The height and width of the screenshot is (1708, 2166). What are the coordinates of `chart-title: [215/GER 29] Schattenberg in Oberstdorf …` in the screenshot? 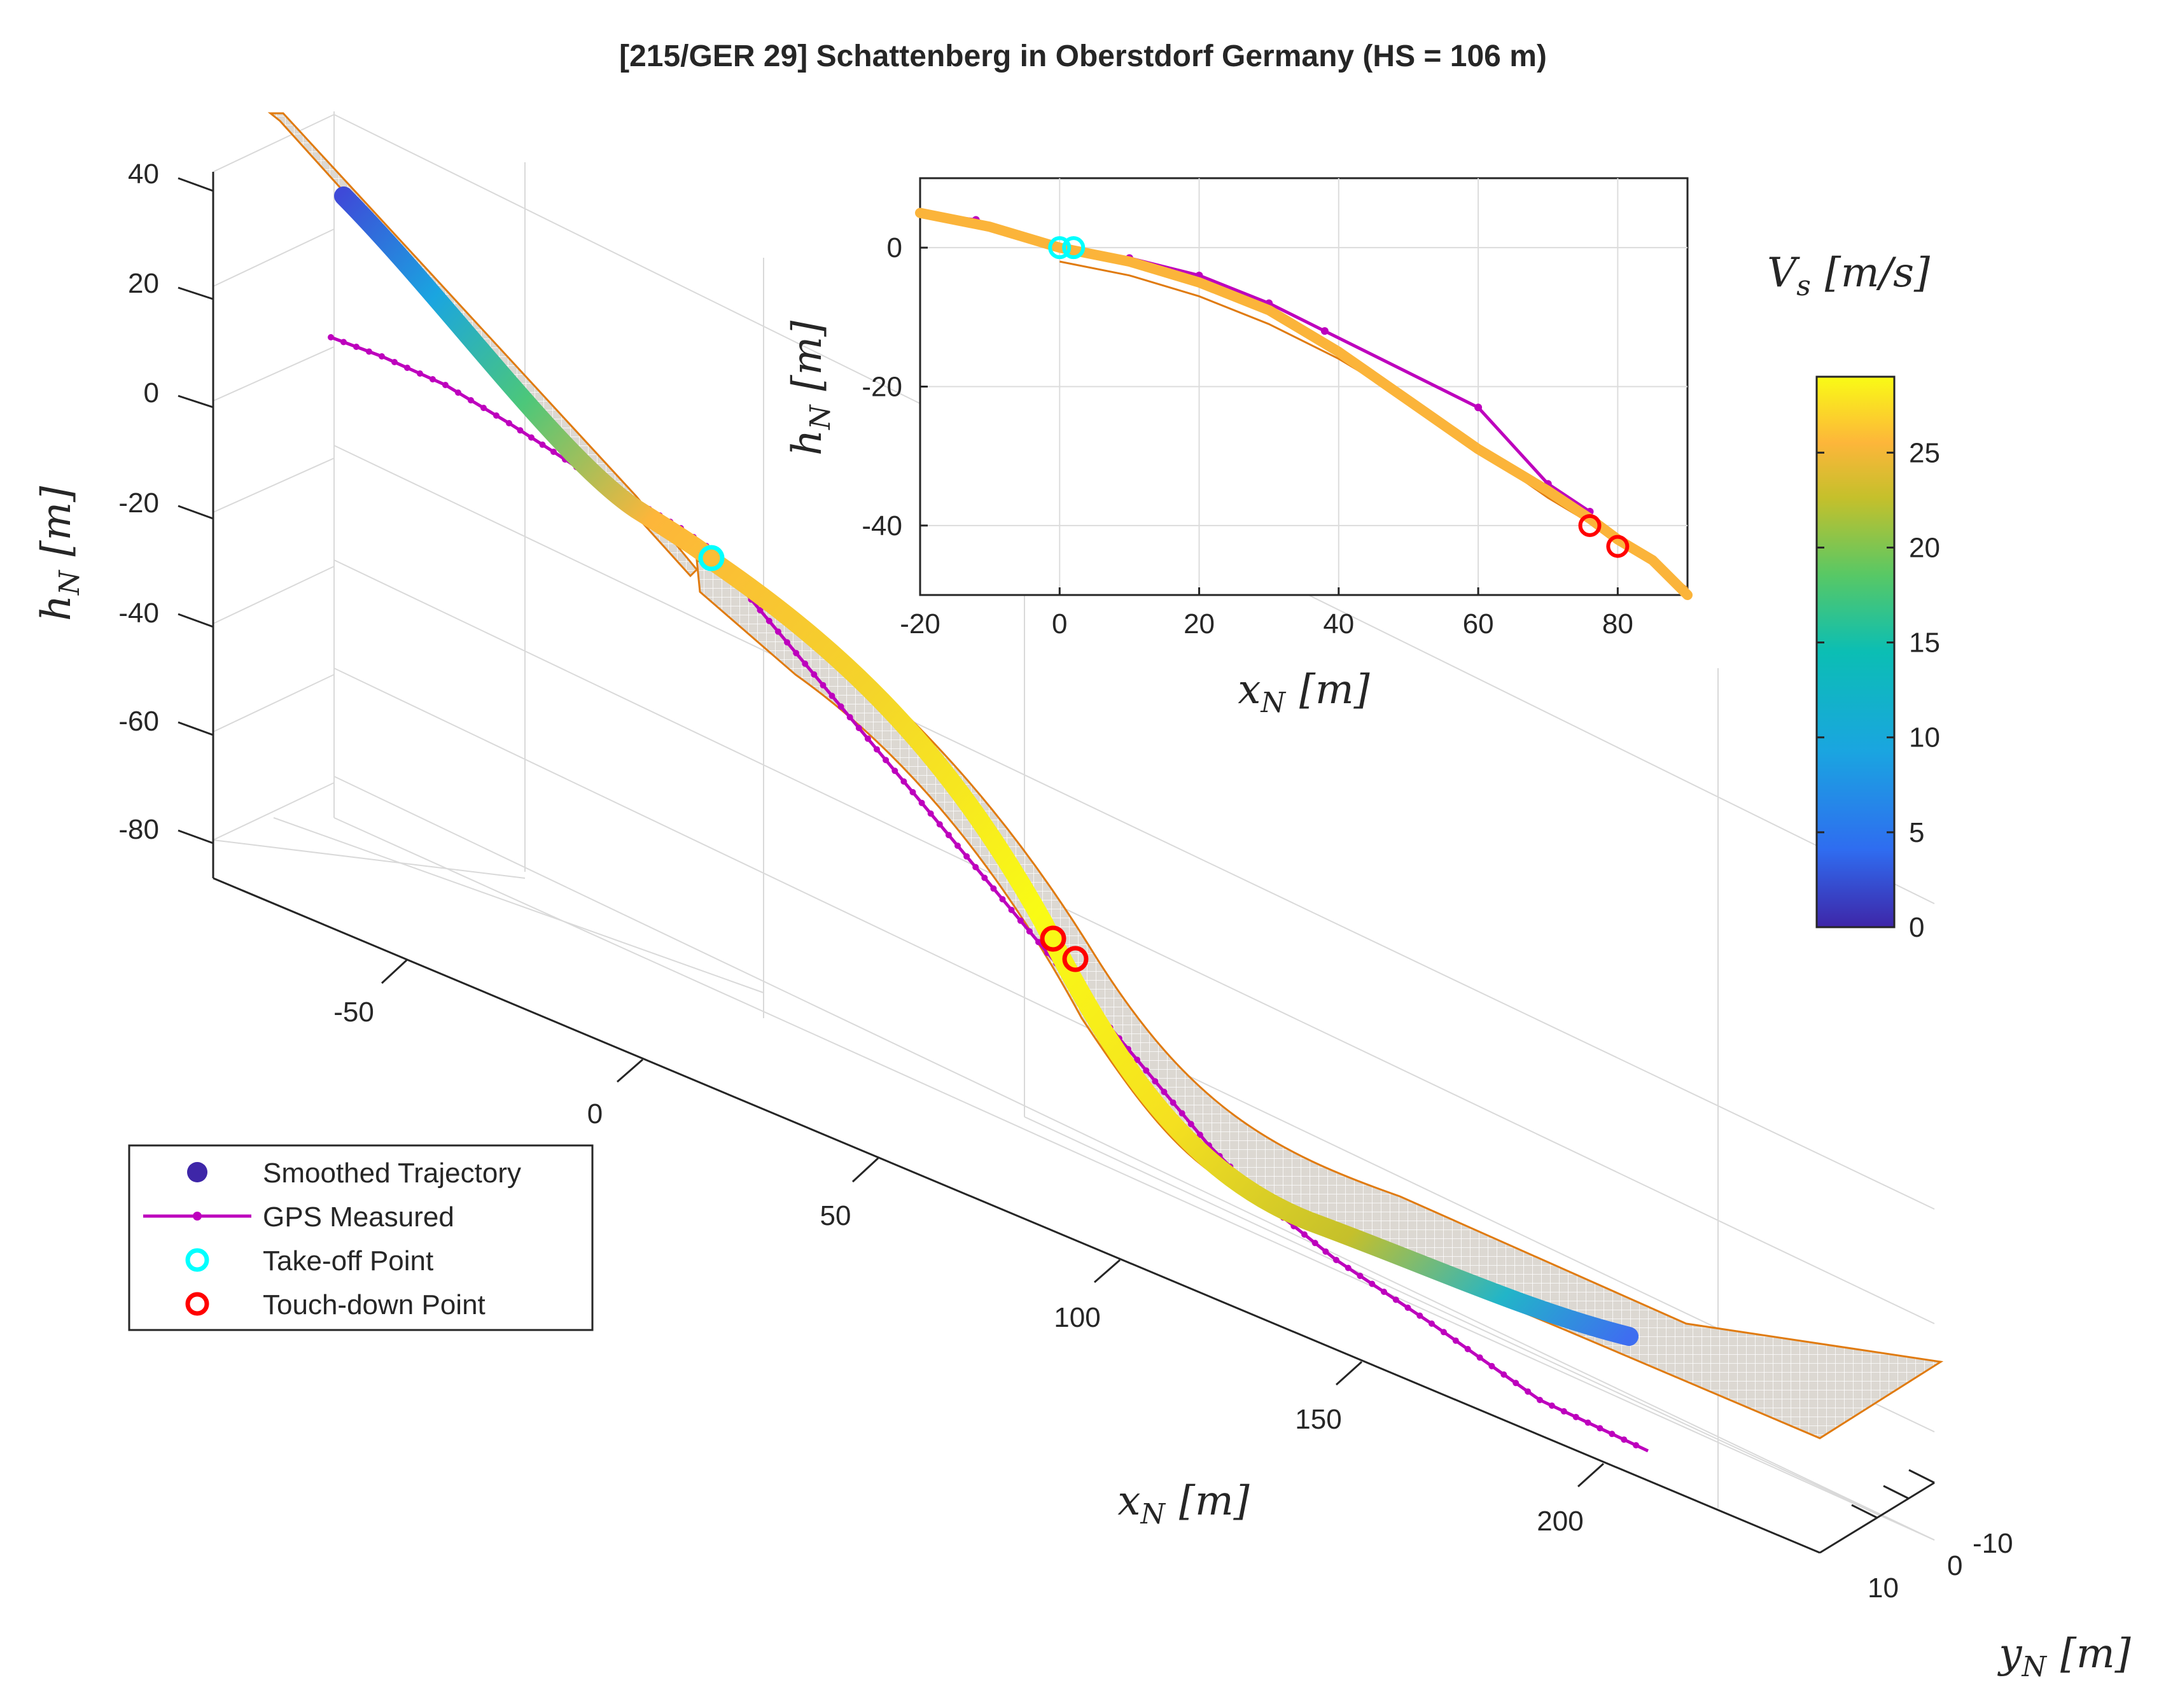 It's located at (1083, 56).